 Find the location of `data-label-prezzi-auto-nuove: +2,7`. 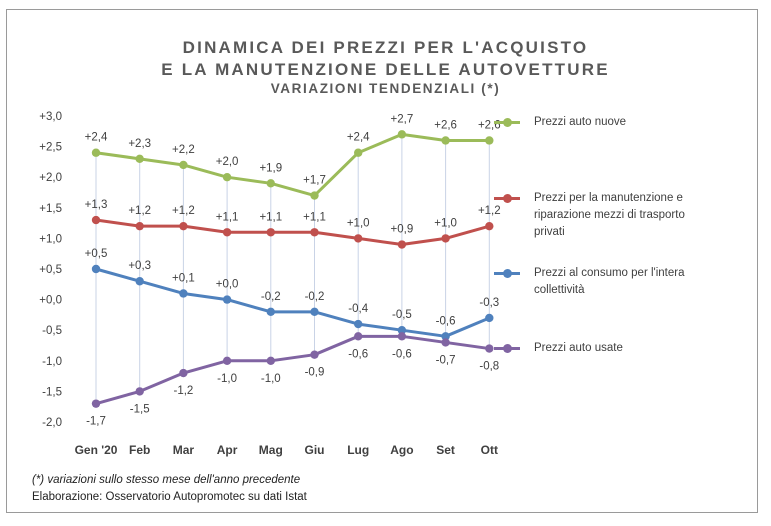

data-label-prezzi-auto-nuove: +2,7 is located at coordinates (402, 119).